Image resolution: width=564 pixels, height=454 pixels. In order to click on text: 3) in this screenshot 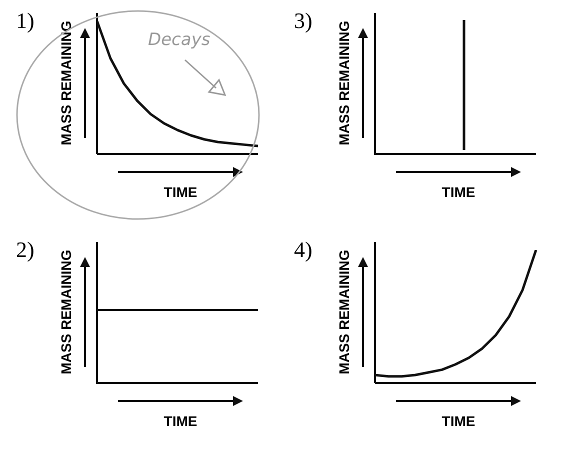, I will do `click(303, 21)`.